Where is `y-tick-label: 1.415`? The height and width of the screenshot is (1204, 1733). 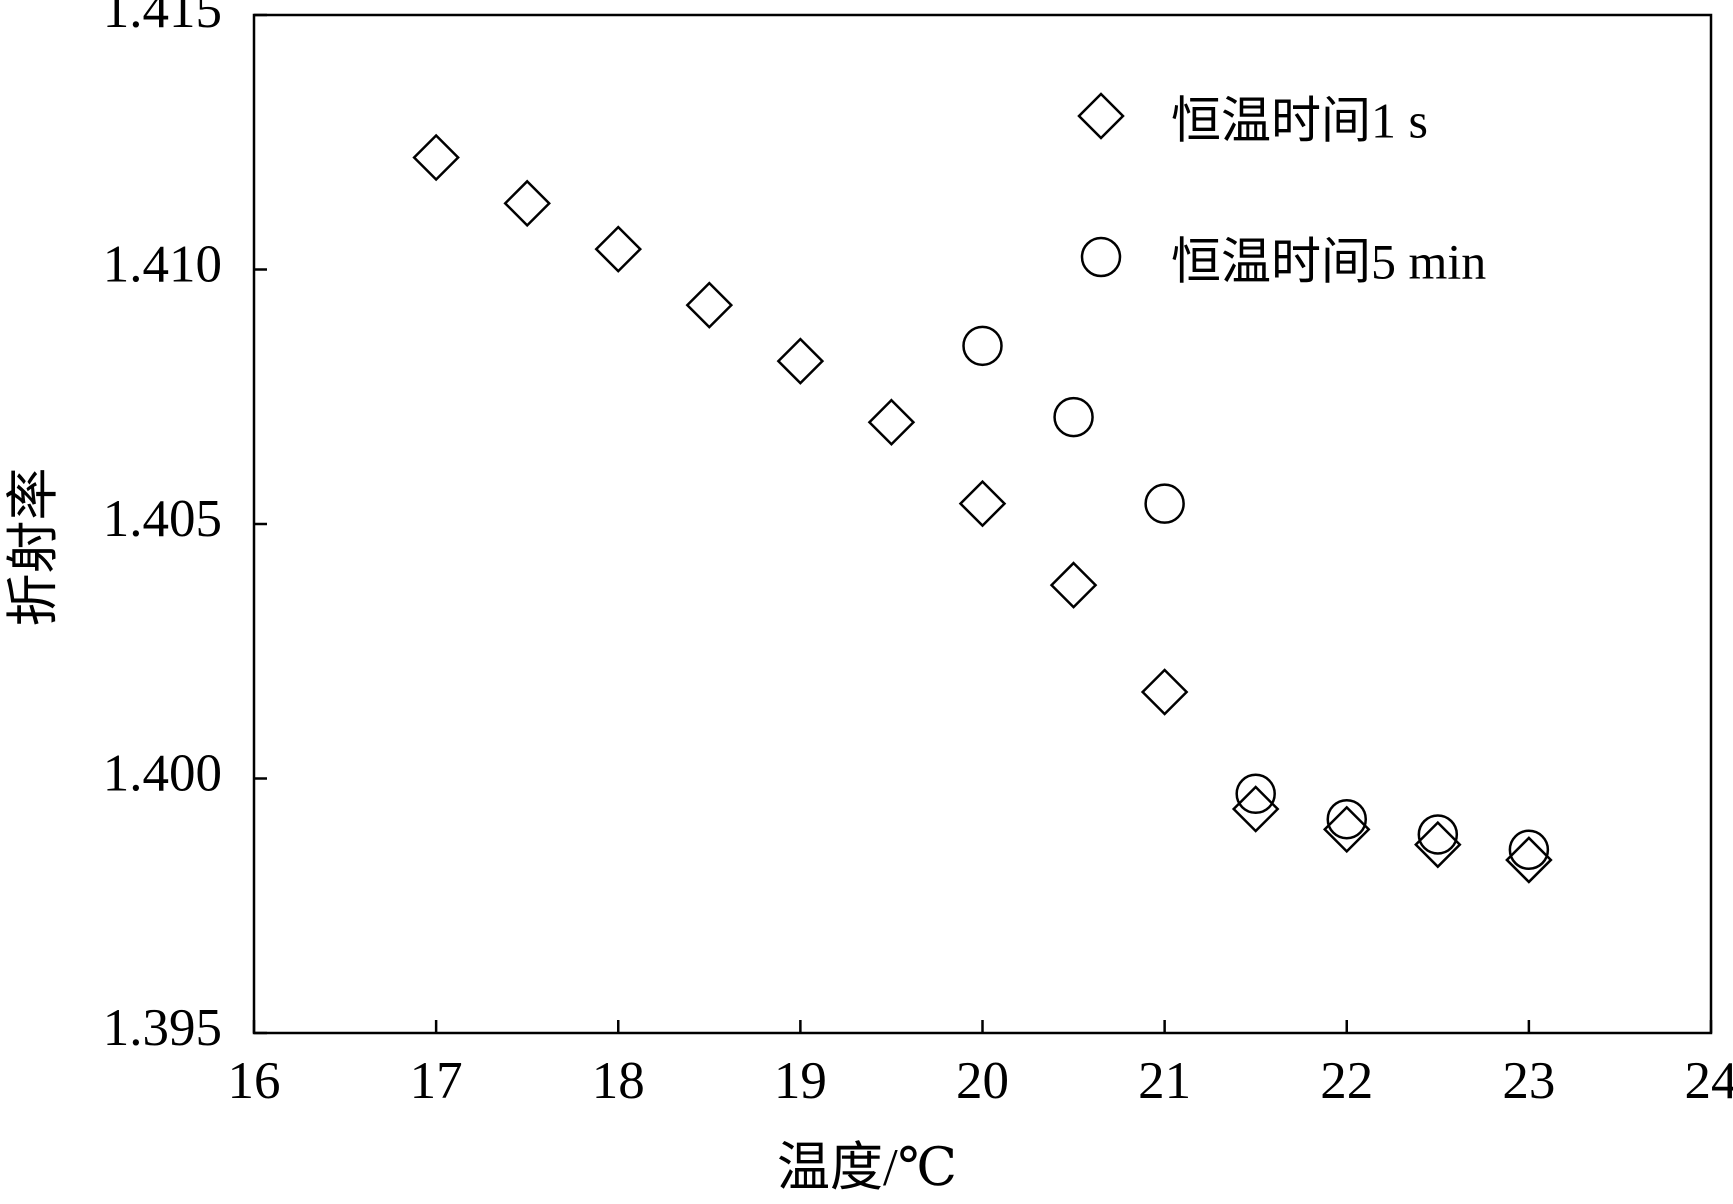 y-tick-label: 1.415 is located at coordinates (162, 19).